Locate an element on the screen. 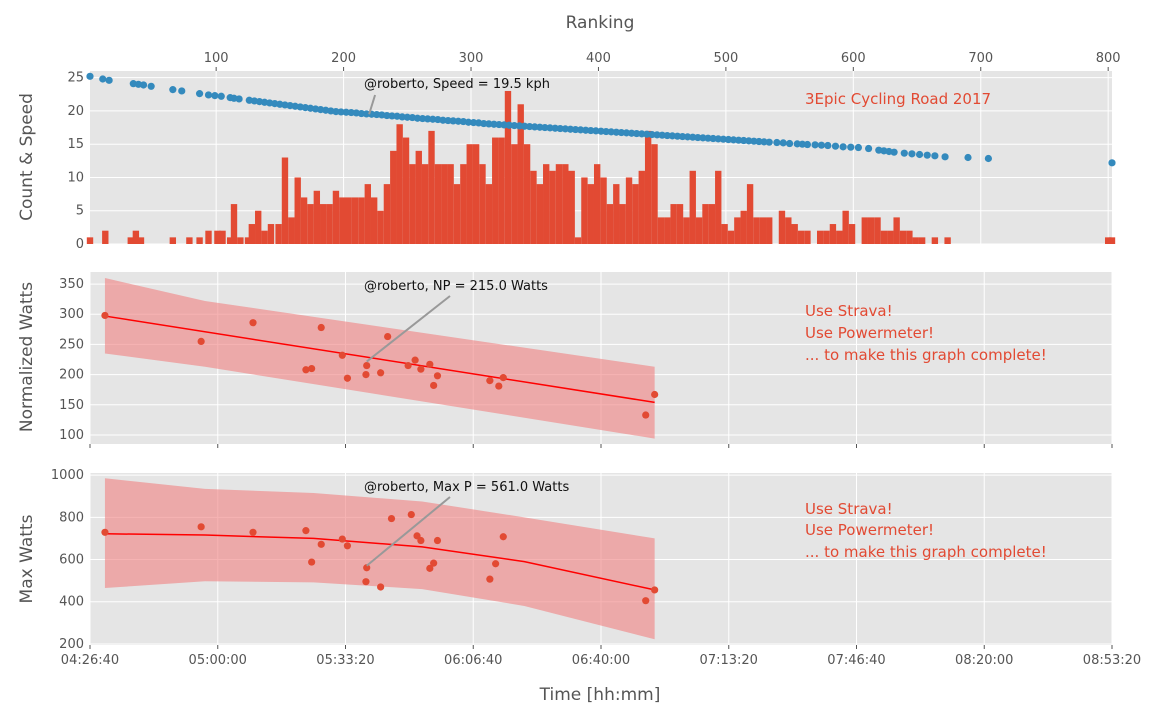  y-tick-label: 600 is located at coordinates (71, 560).